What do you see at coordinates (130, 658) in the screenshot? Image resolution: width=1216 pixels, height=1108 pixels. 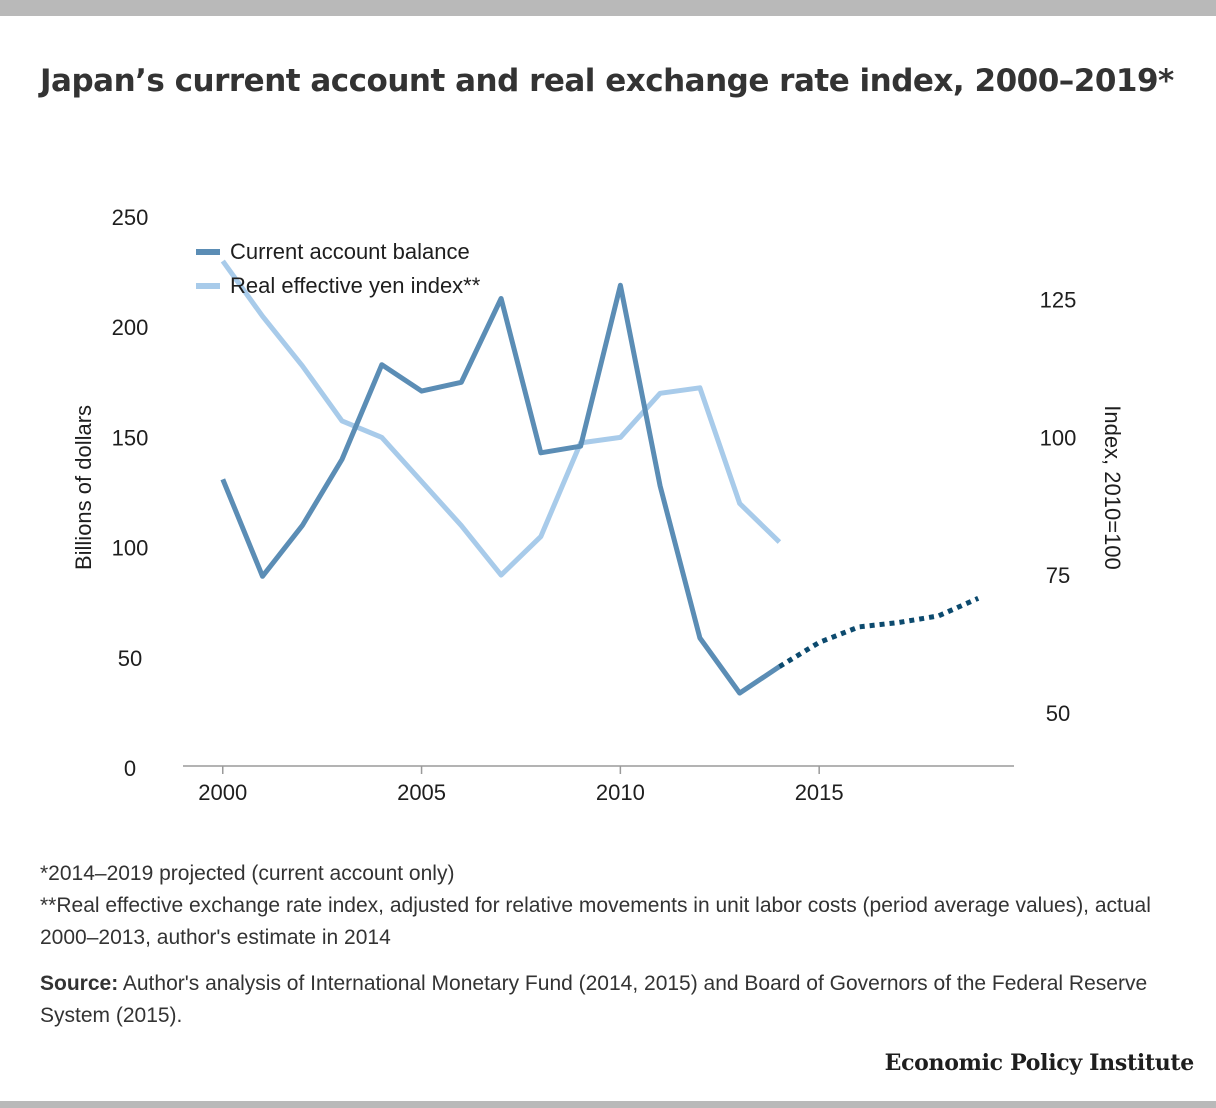 I see `y-tick-label: 50` at bounding box center [130, 658].